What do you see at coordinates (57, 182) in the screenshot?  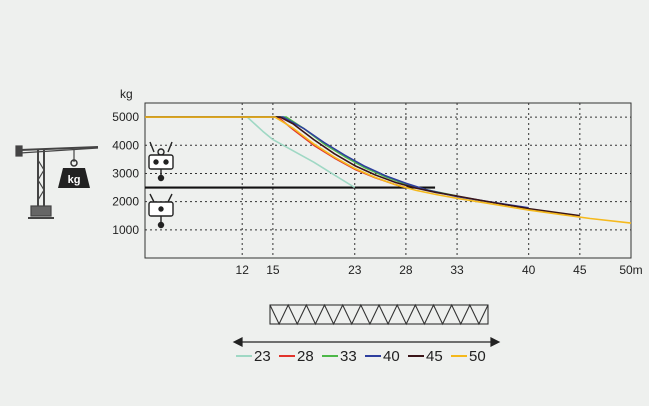 I see `tower-crane-icon` at bounding box center [57, 182].